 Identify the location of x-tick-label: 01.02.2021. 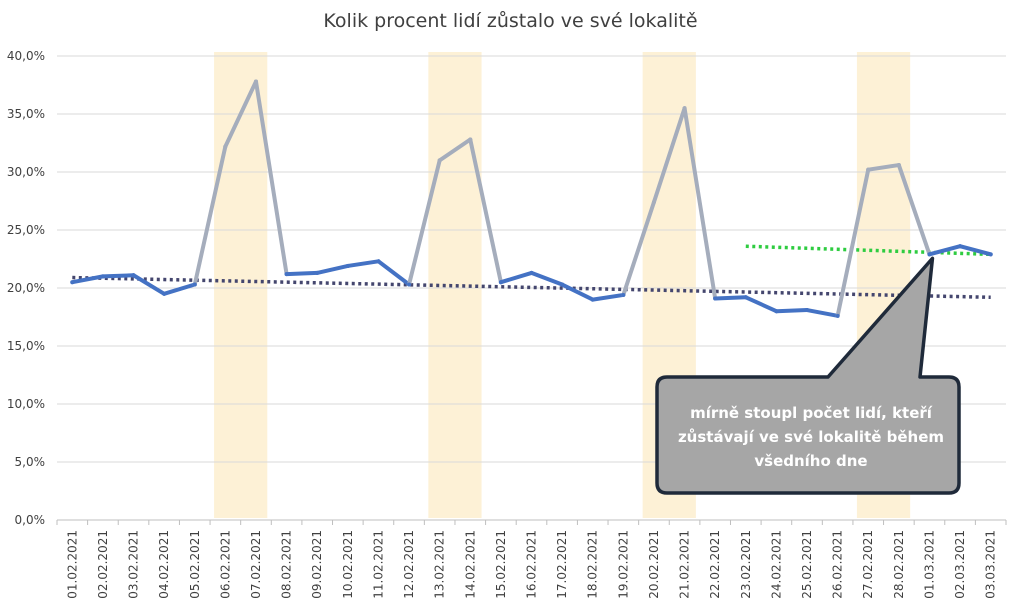
(72, 564).